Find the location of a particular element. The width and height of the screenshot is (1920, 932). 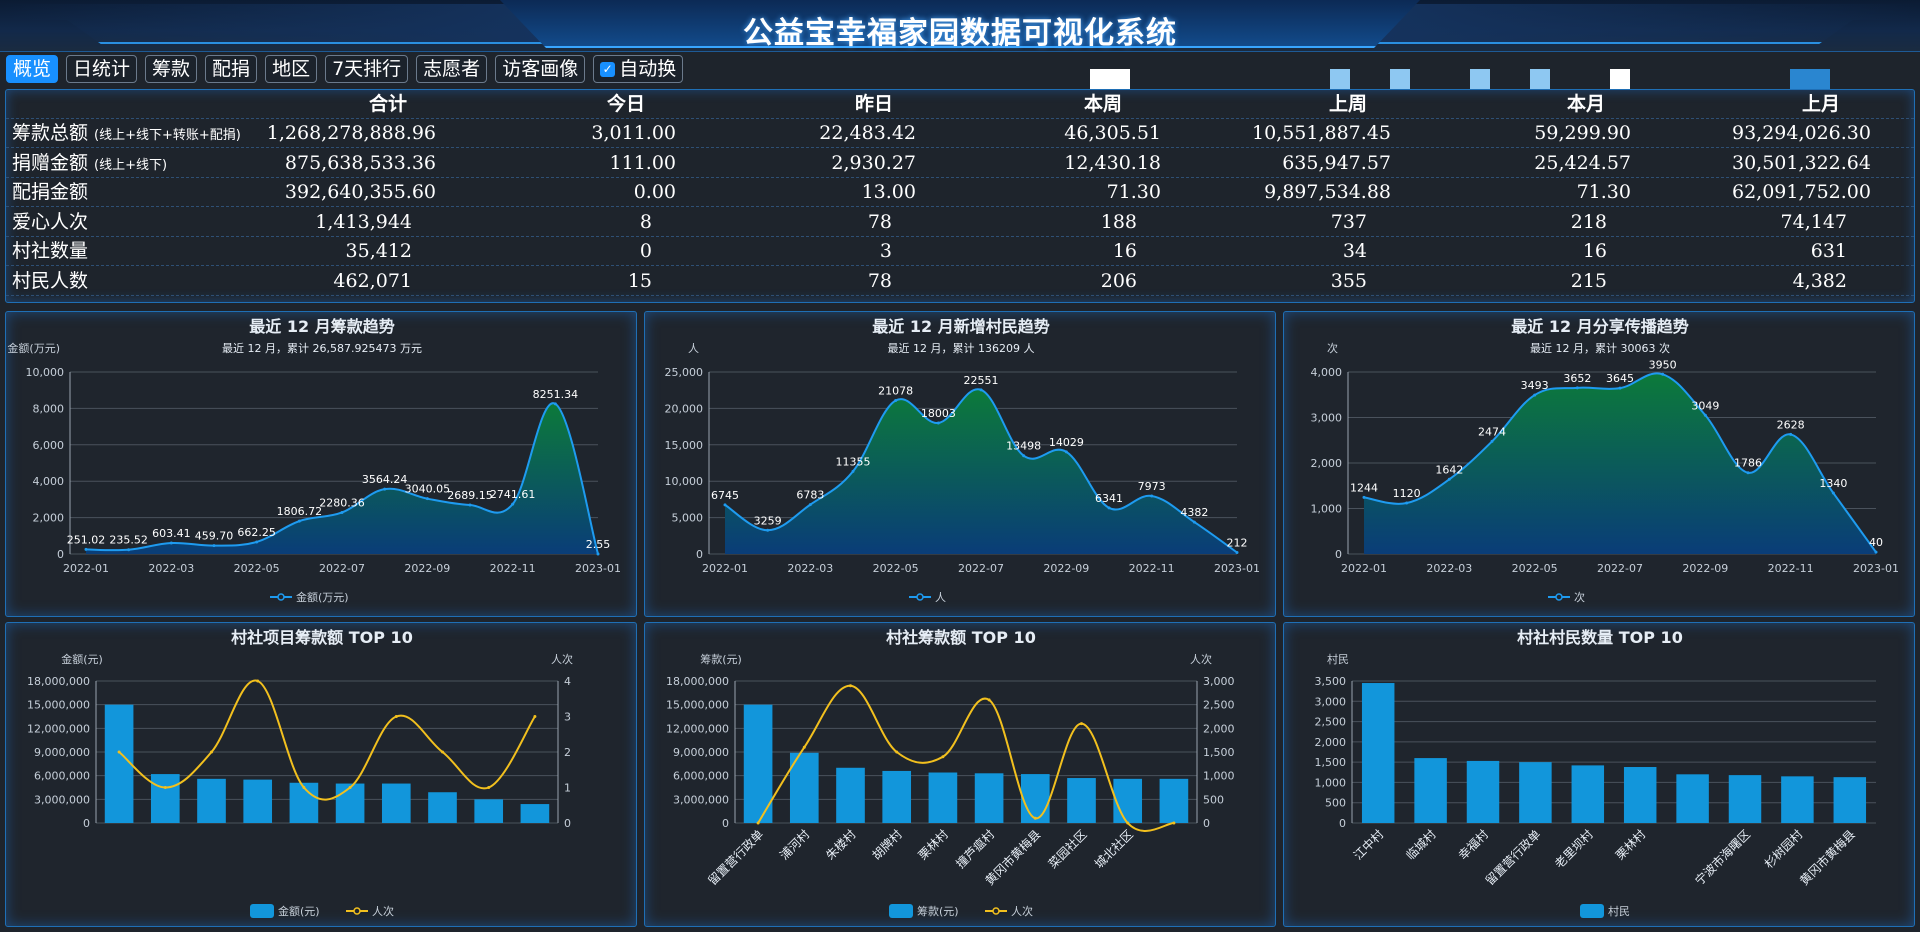

y2-tick-label: 500 is located at coordinates (1213, 799).